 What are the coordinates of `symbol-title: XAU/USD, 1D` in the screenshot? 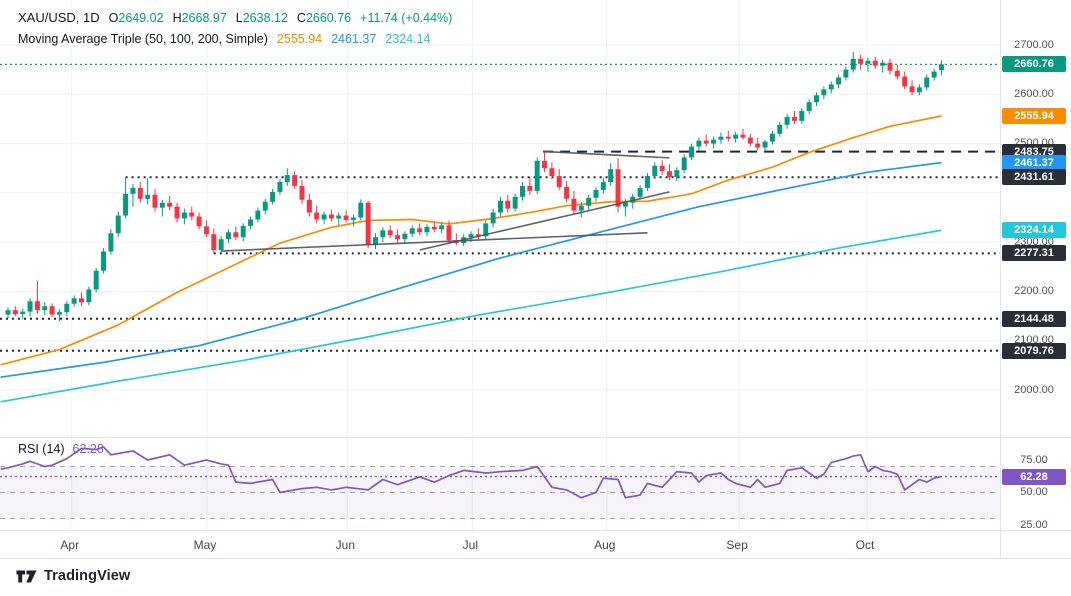 It's located at (59, 17).